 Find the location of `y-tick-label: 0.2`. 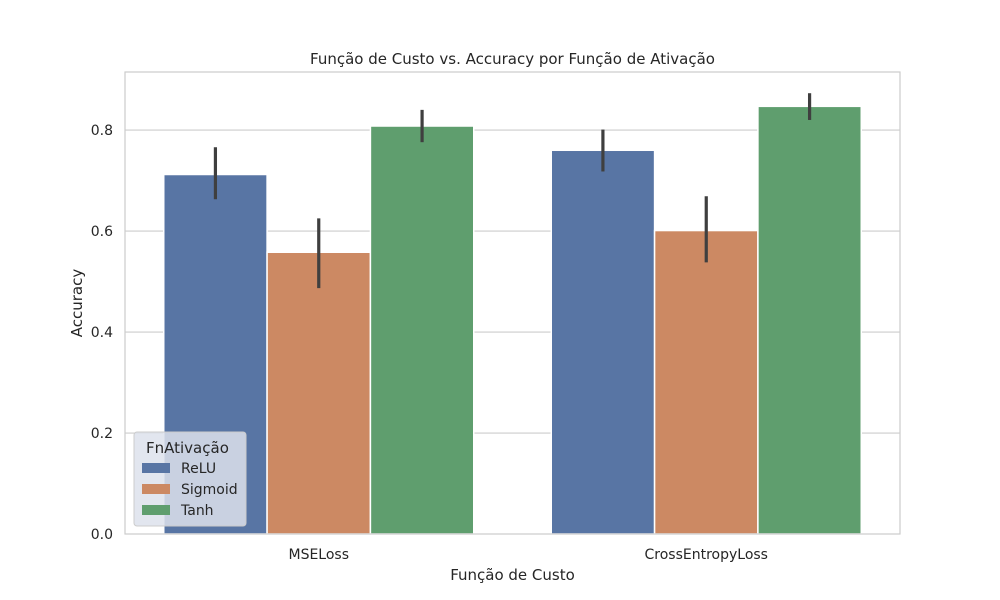

y-tick-label: 0.2 is located at coordinates (102, 434).